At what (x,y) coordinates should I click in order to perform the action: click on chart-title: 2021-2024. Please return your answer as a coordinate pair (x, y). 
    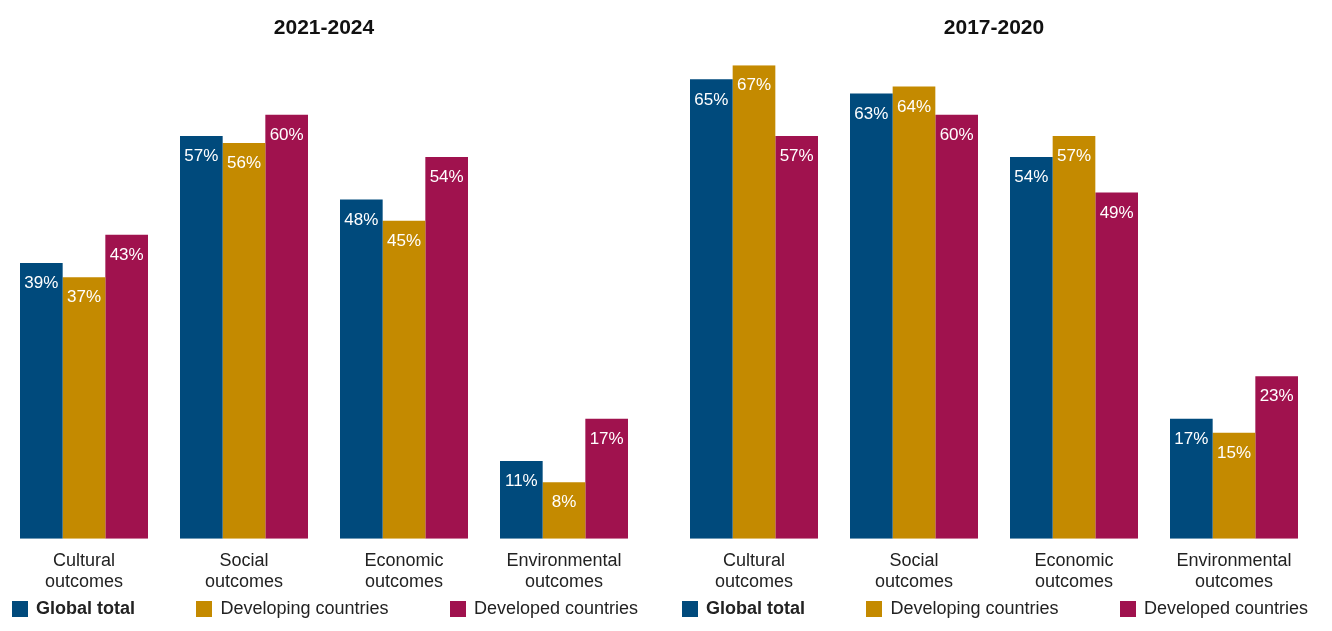
    Looking at the image, I should click on (324, 27).